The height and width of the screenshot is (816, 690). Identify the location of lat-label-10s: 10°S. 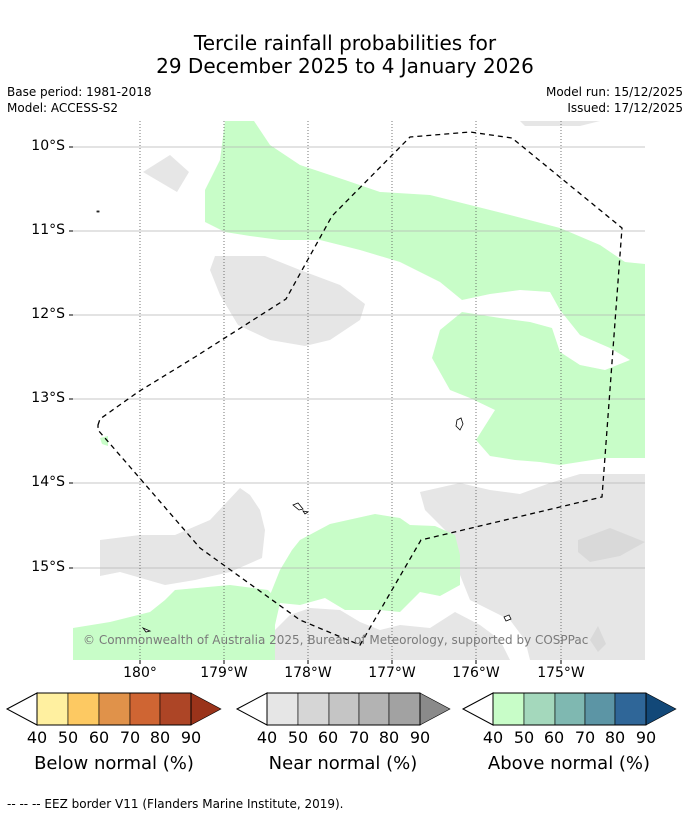
(48, 146).